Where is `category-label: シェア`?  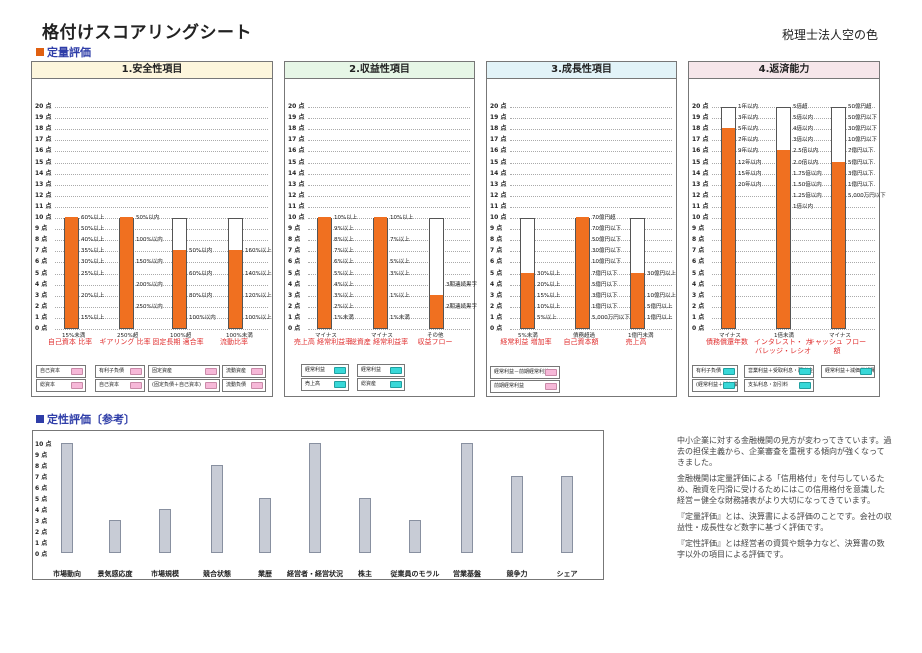 category-label: シェア is located at coordinates (567, 574).